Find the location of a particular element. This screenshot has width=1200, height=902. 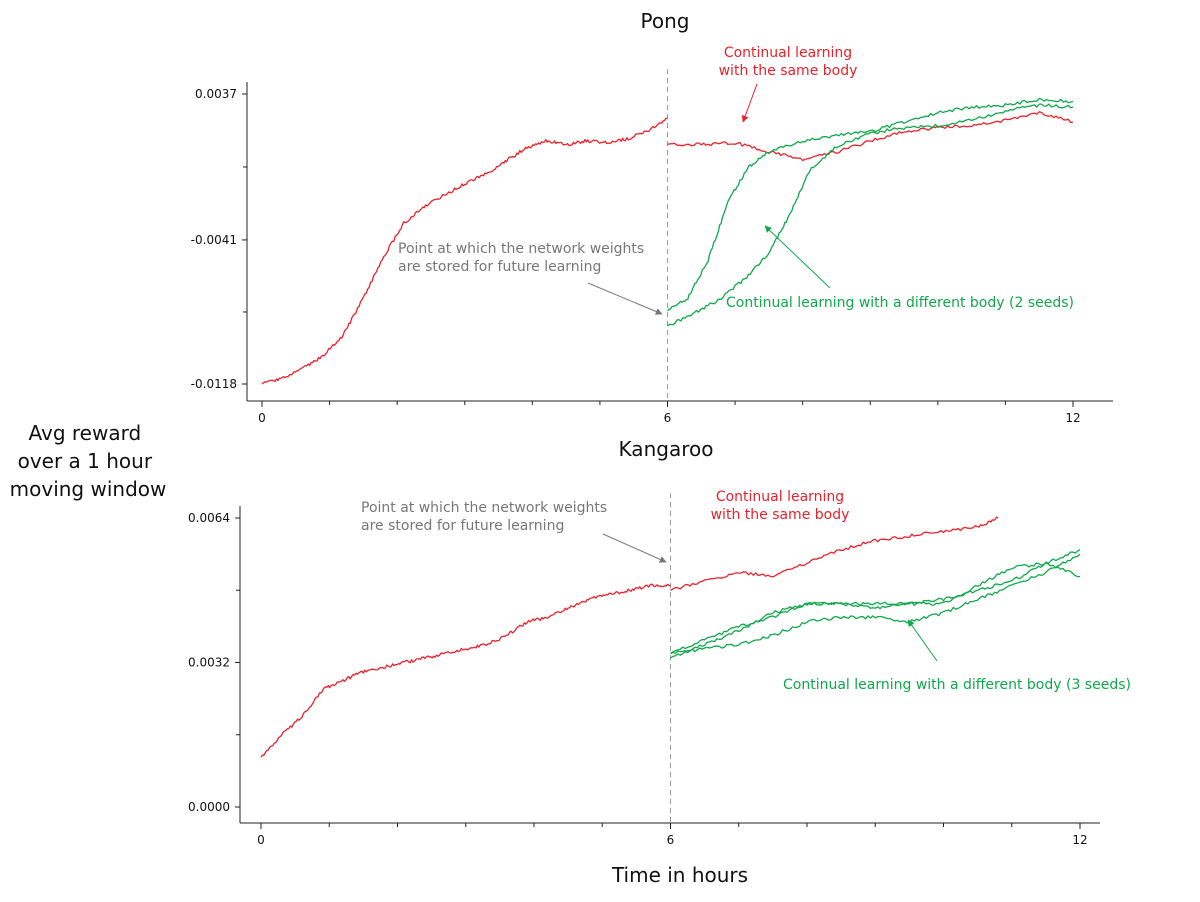

y-axis-label-line-1: Avg reward is located at coordinates (84, 433).